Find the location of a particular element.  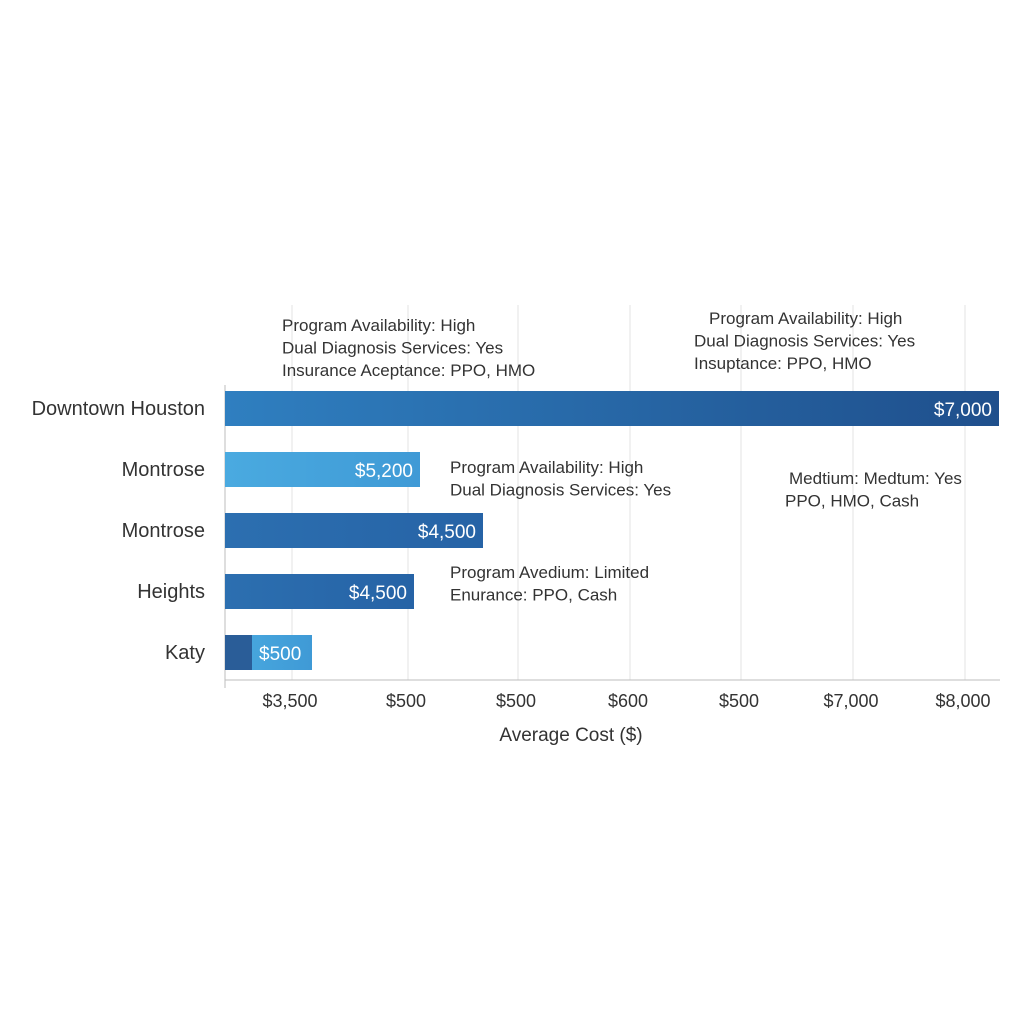

category-label: Downtown Houston is located at coordinates (118, 409).